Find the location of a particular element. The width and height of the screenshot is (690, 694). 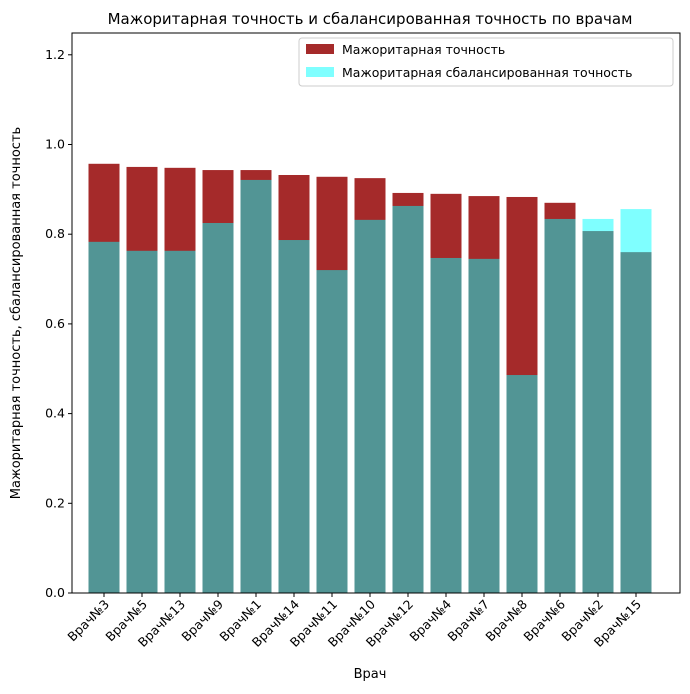

y-tick-label: 0.6 is located at coordinates (55, 323).